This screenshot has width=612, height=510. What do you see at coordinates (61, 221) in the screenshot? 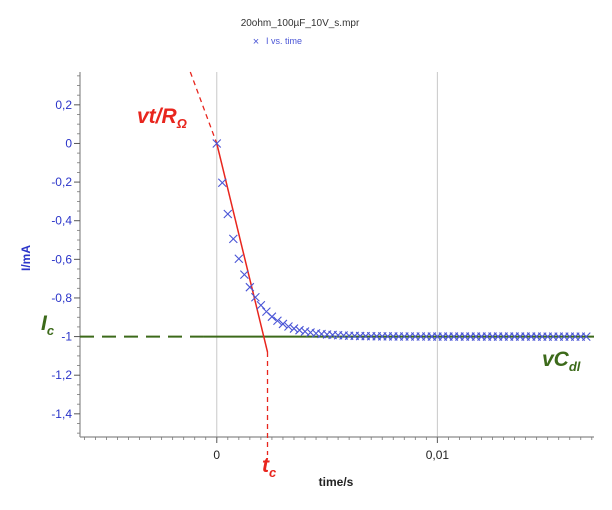
I see `y-tick-label: -0,4` at bounding box center [61, 221].